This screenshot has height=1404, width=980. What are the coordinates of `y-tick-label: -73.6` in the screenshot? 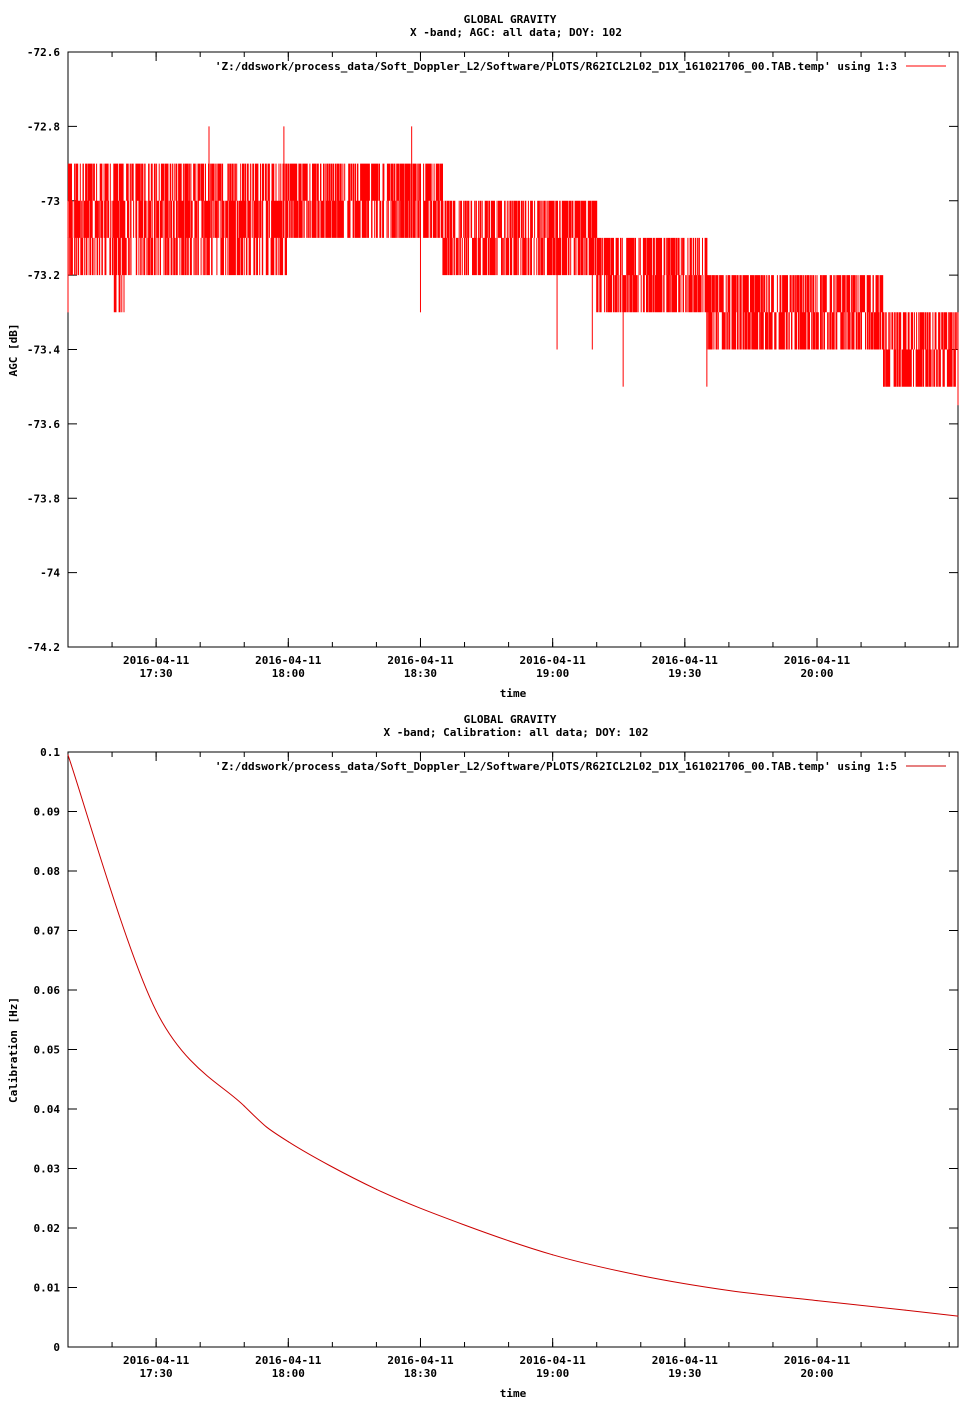 It's located at (43, 424).